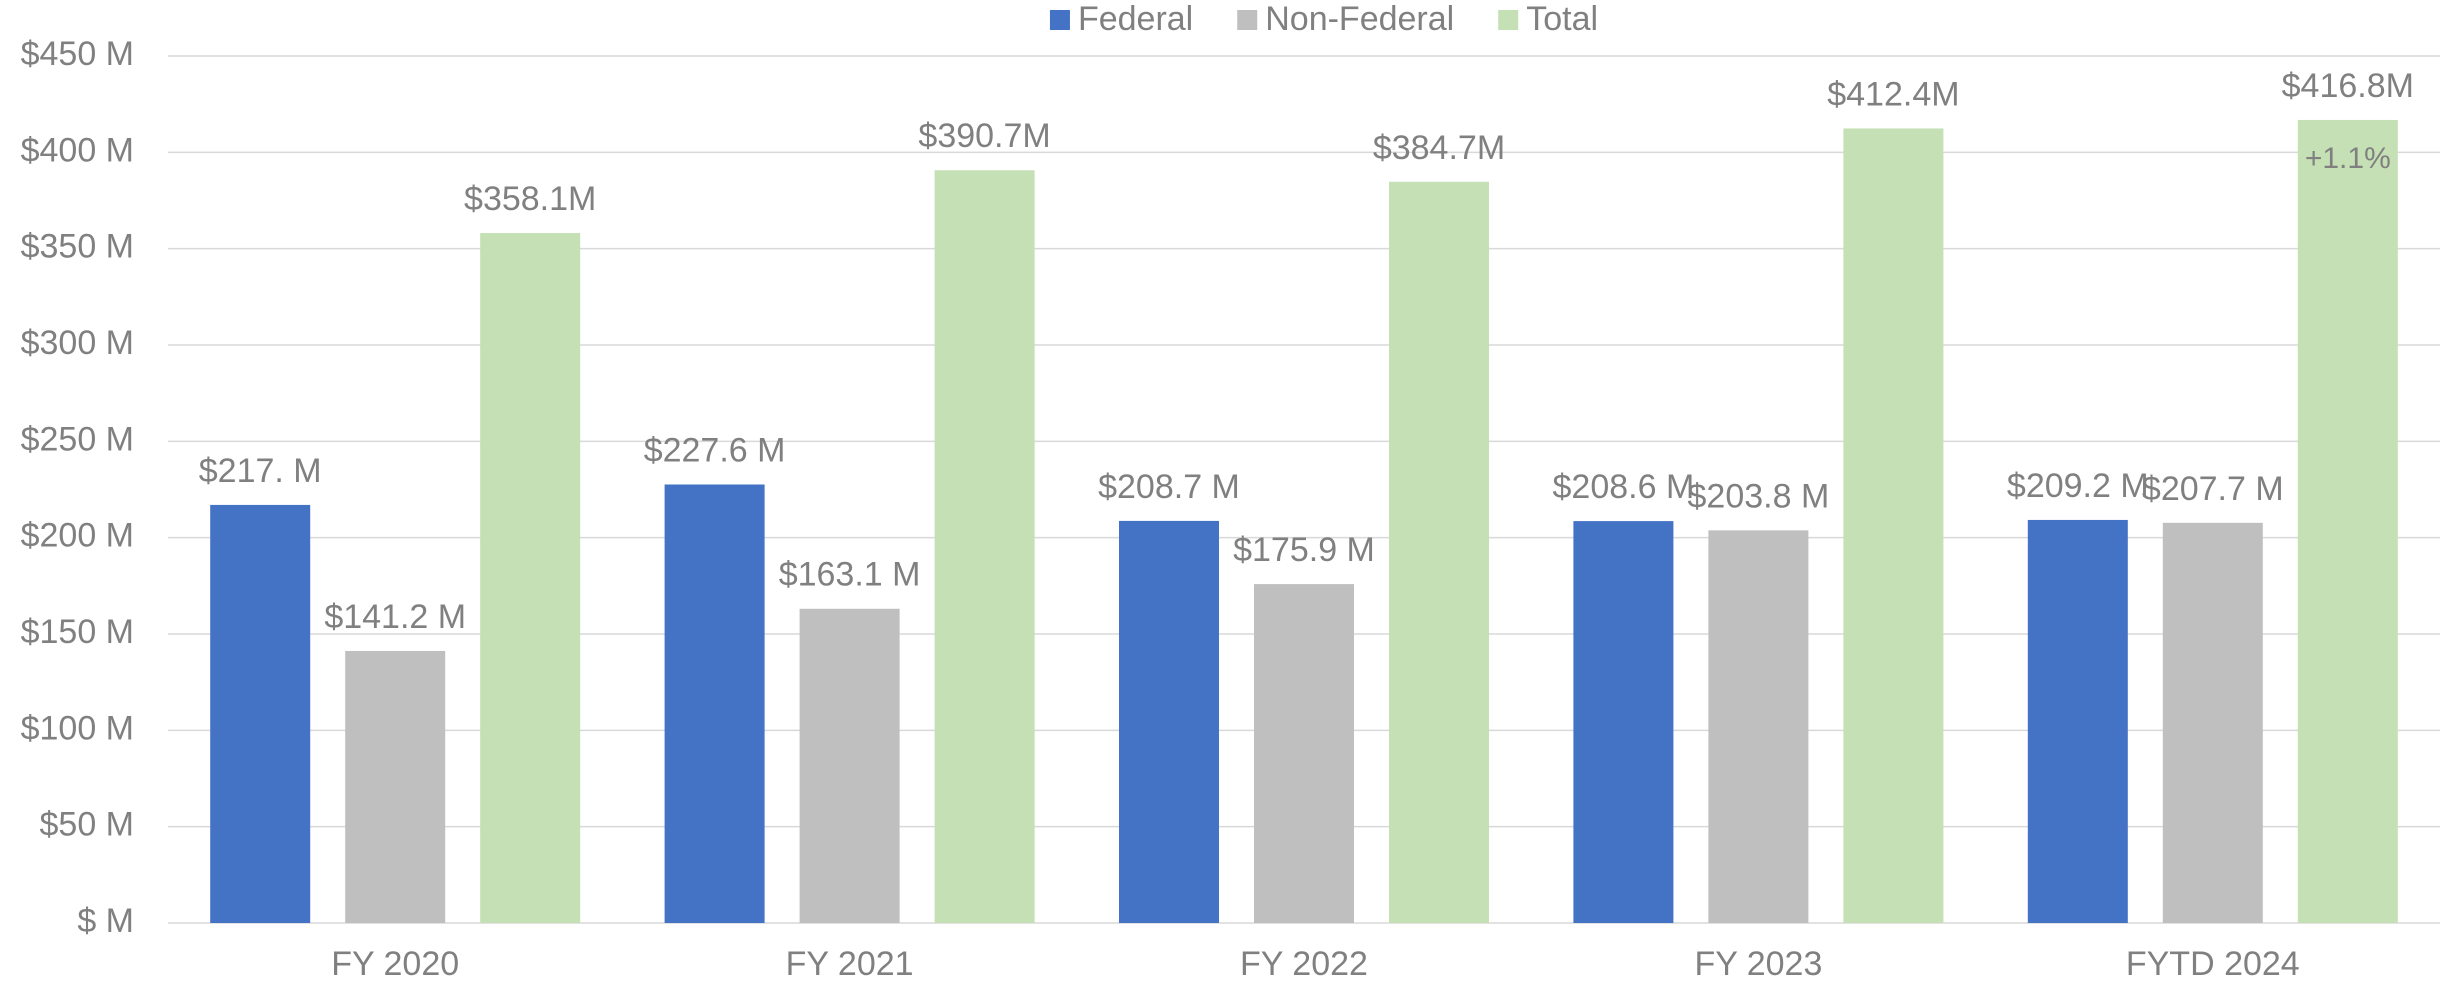 This screenshot has width=2440, height=987. I want to click on y-tick-label: $100 M, so click(77, 728).